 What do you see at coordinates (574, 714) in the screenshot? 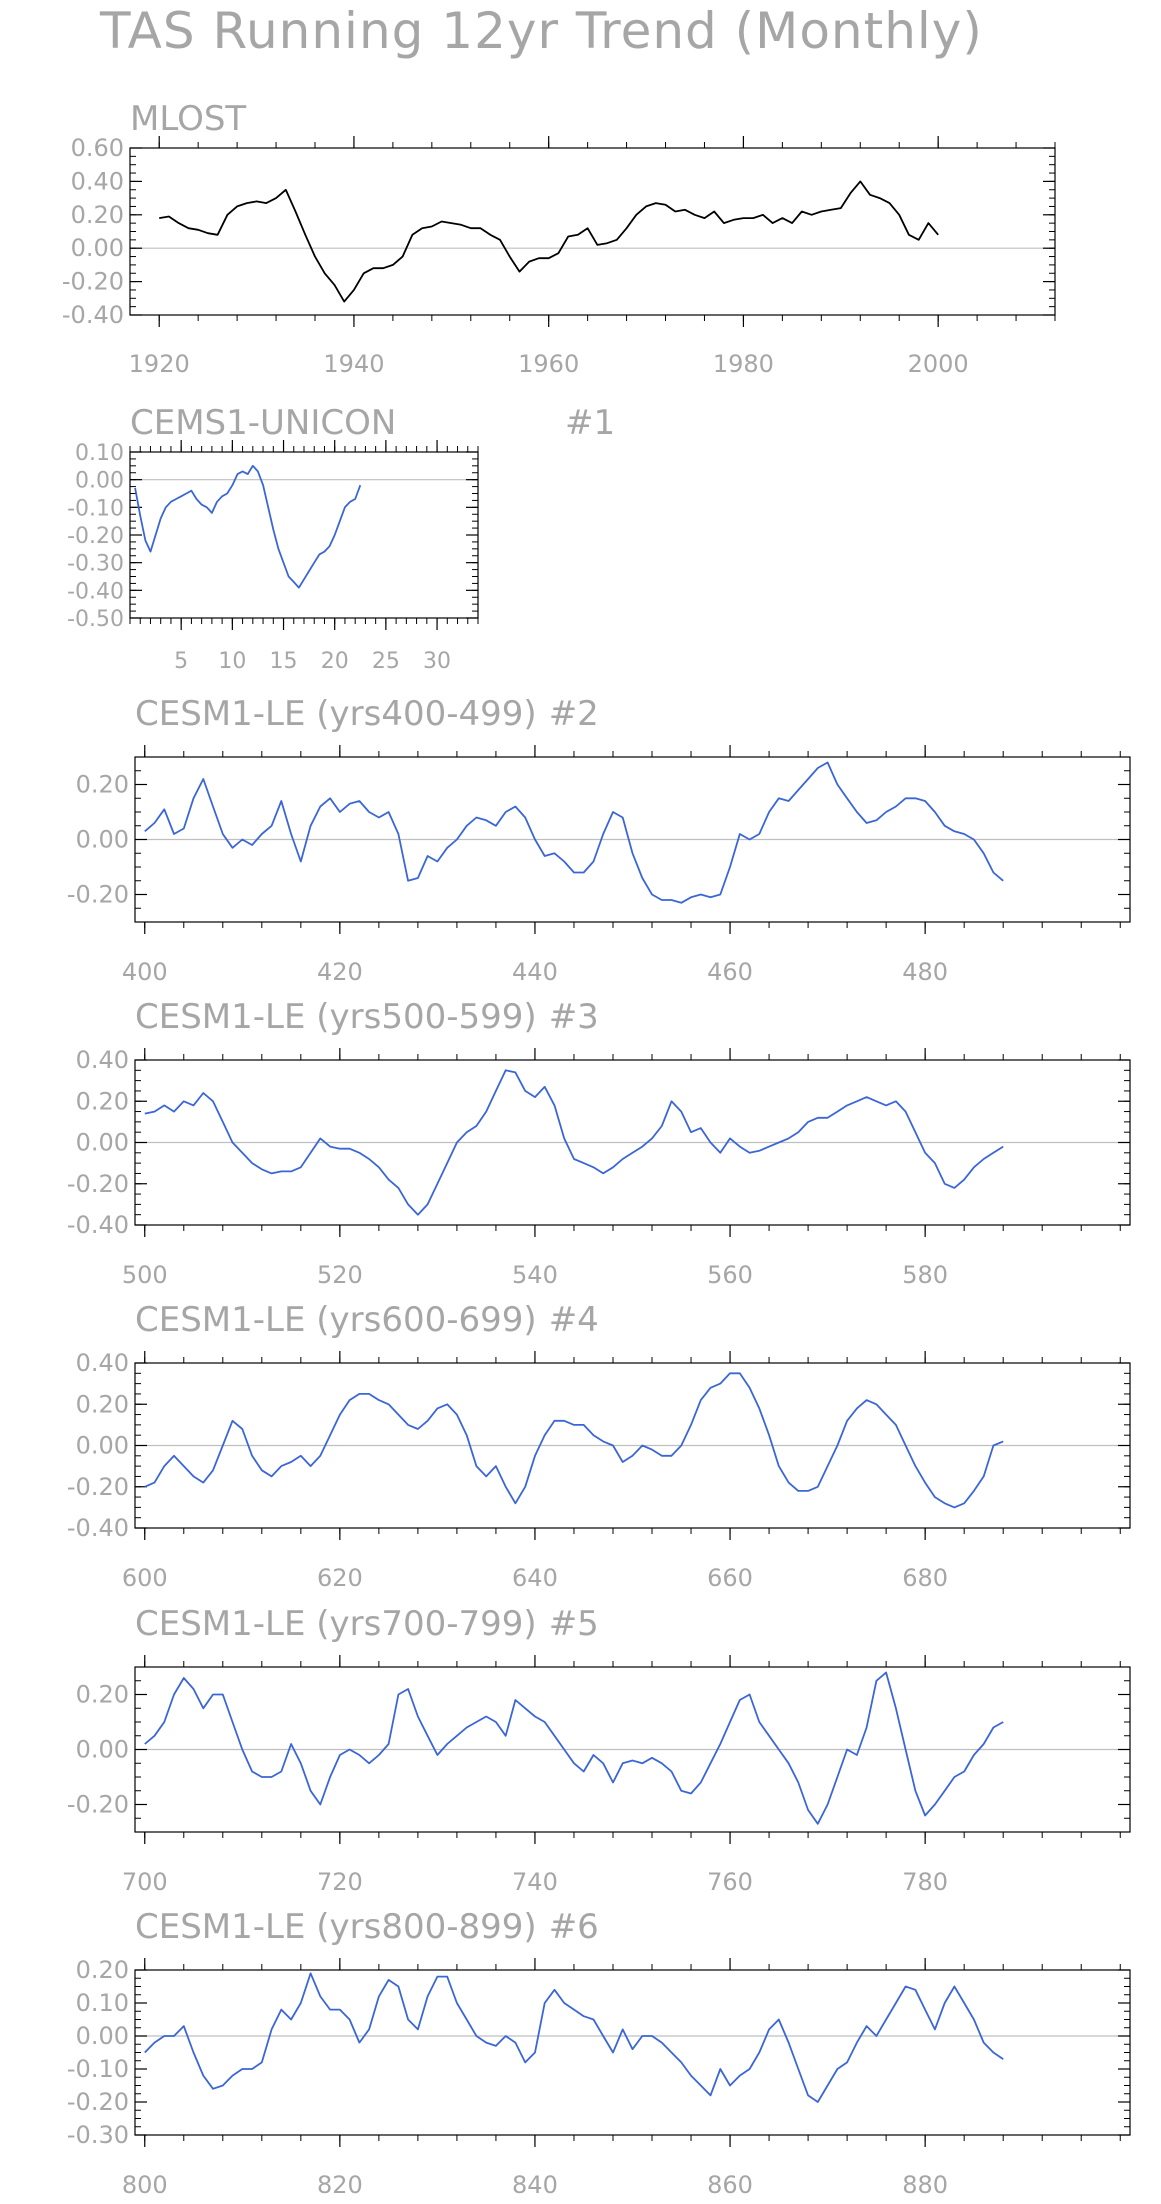
I see `chart-subtitle: #2` at bounding box center [574, 714].